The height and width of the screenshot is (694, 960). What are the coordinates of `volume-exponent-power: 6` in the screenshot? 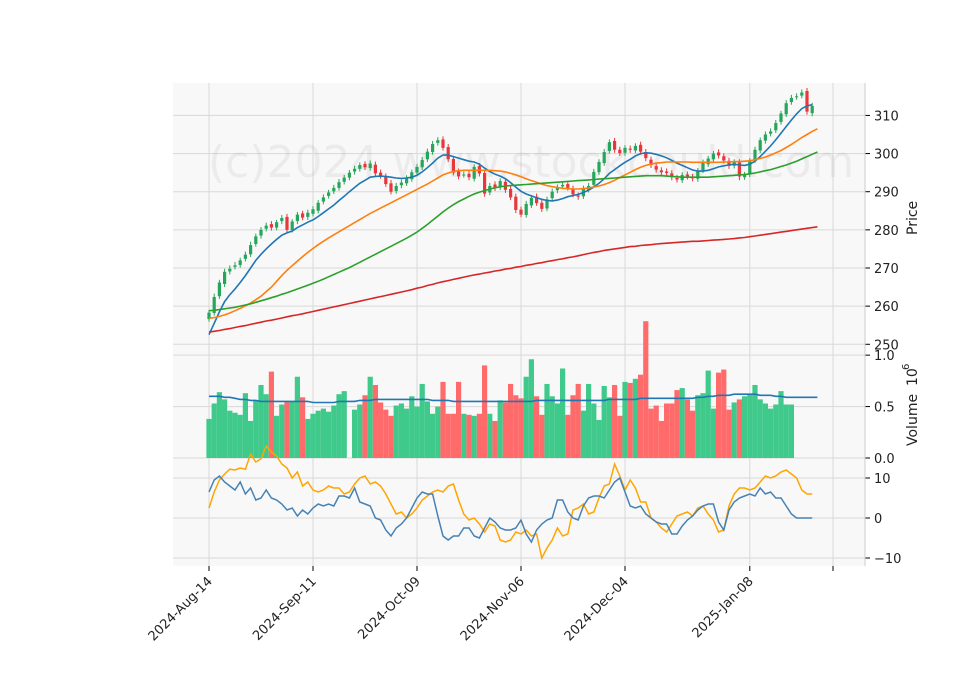 It's located at (906, 367).